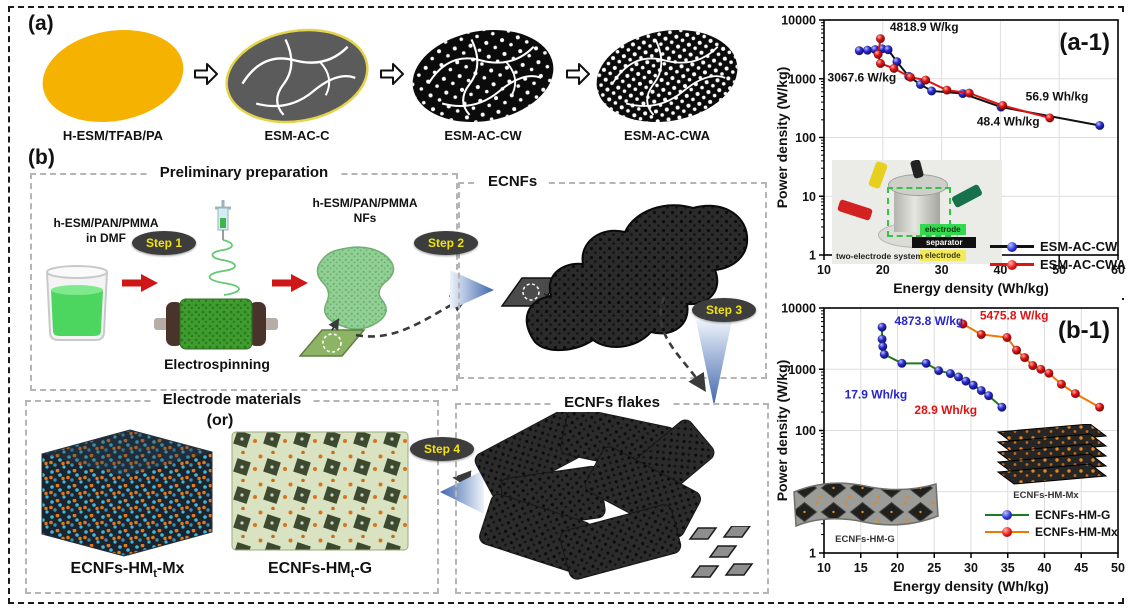 Image resolution: width=1134 pixels, height=608 pixels. What do you see at coordinates (355, 288) in the screenshot?
I see `nanofiber-mat-icon` at bounding box center [355, 288].